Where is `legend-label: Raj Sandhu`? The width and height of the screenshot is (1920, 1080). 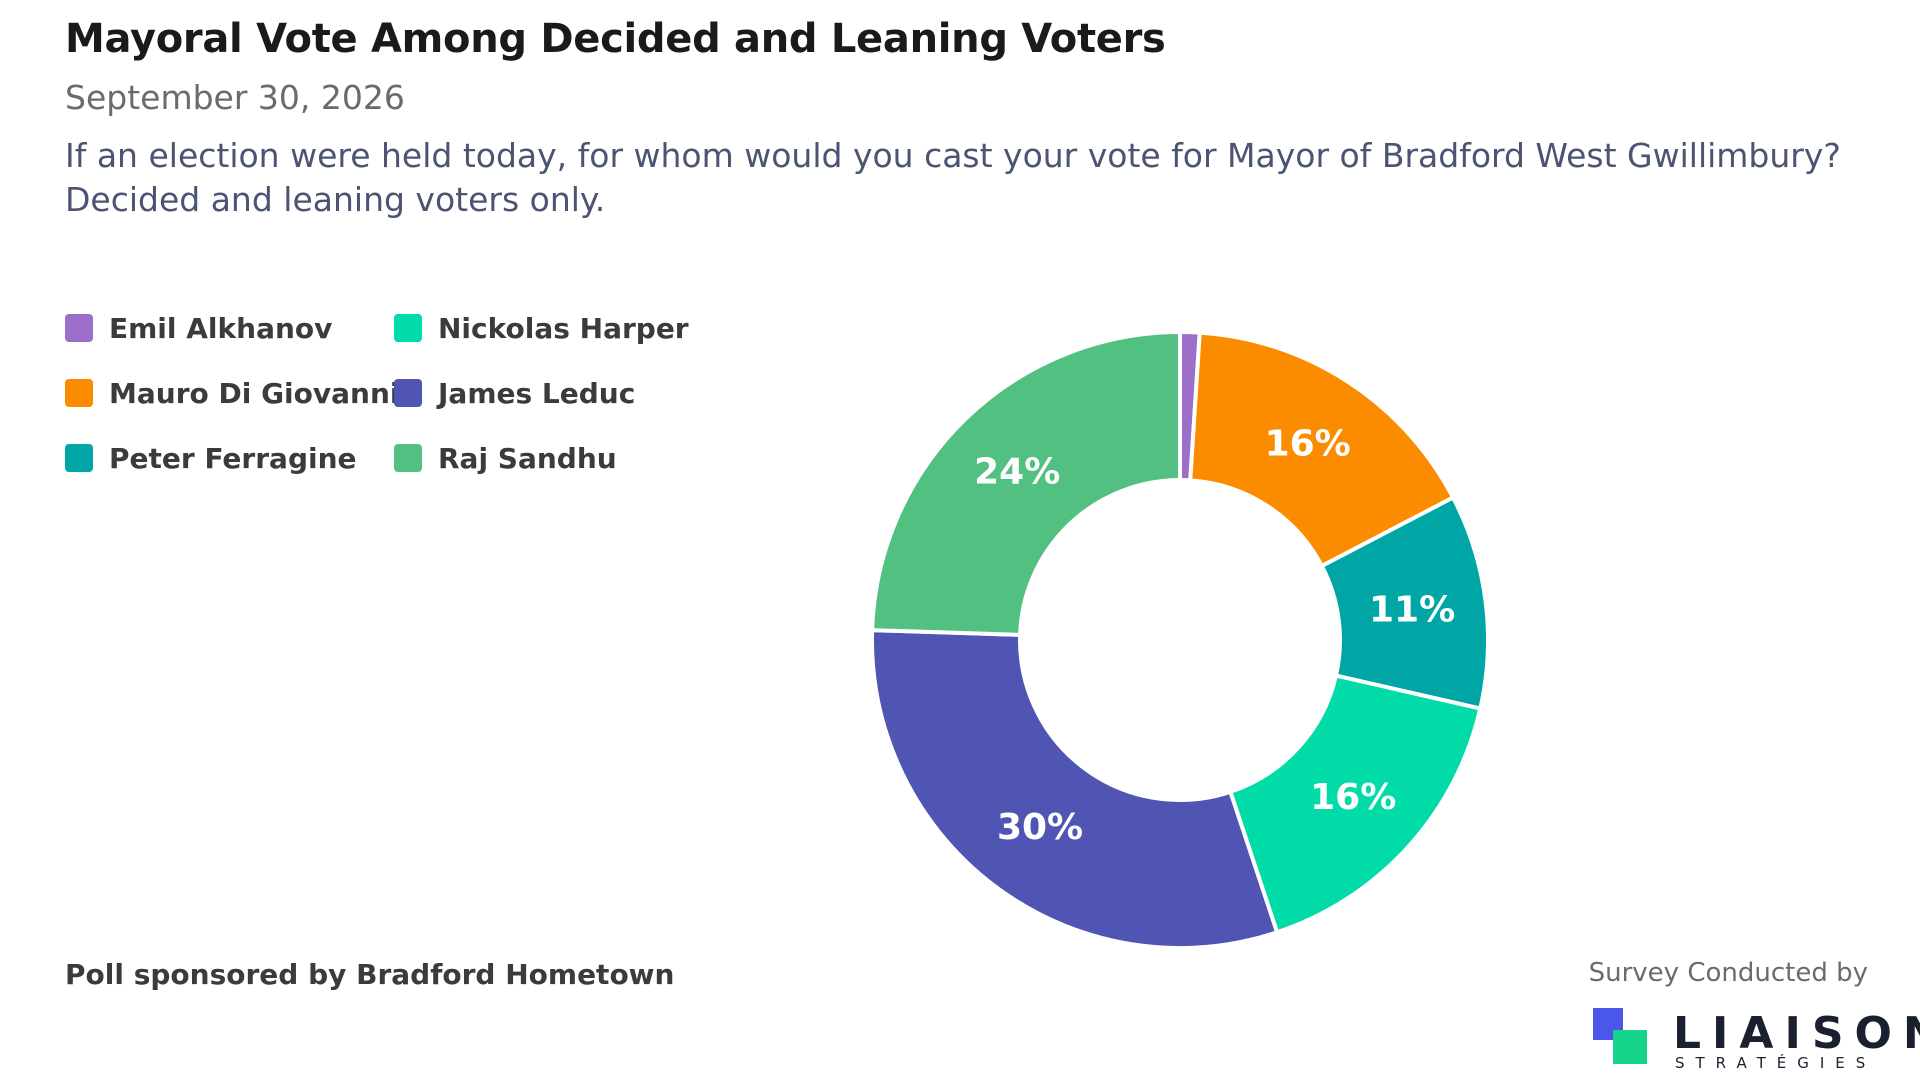 legend-label: Raj Sandhu is located at coordinates (527, 458).